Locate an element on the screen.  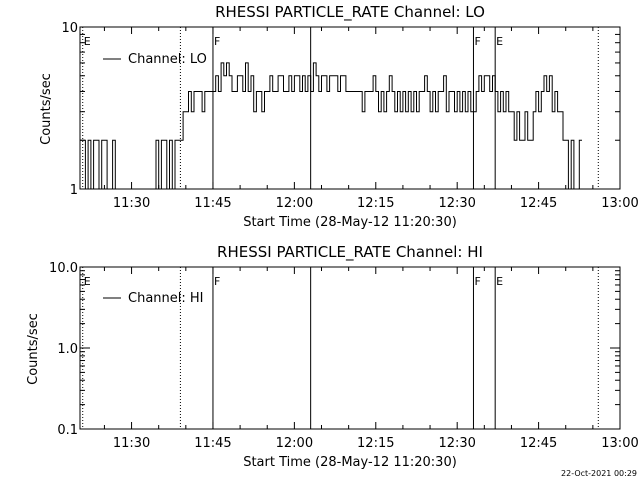
legend: Channel: HI is located at coordinates (153, 298).